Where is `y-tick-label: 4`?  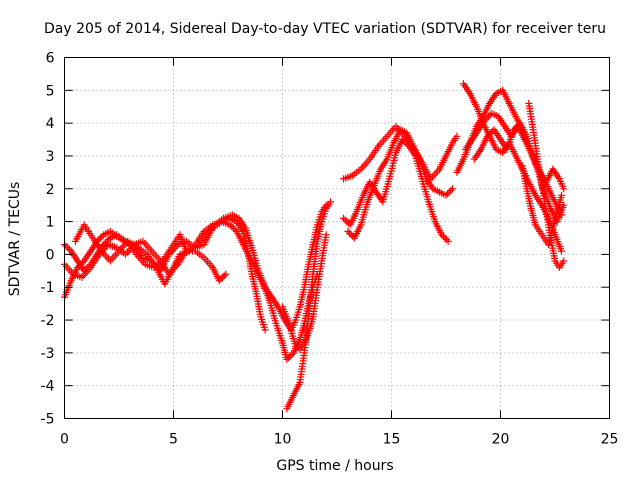
y-tick-label: 4 is located at coordinates (50, 124).